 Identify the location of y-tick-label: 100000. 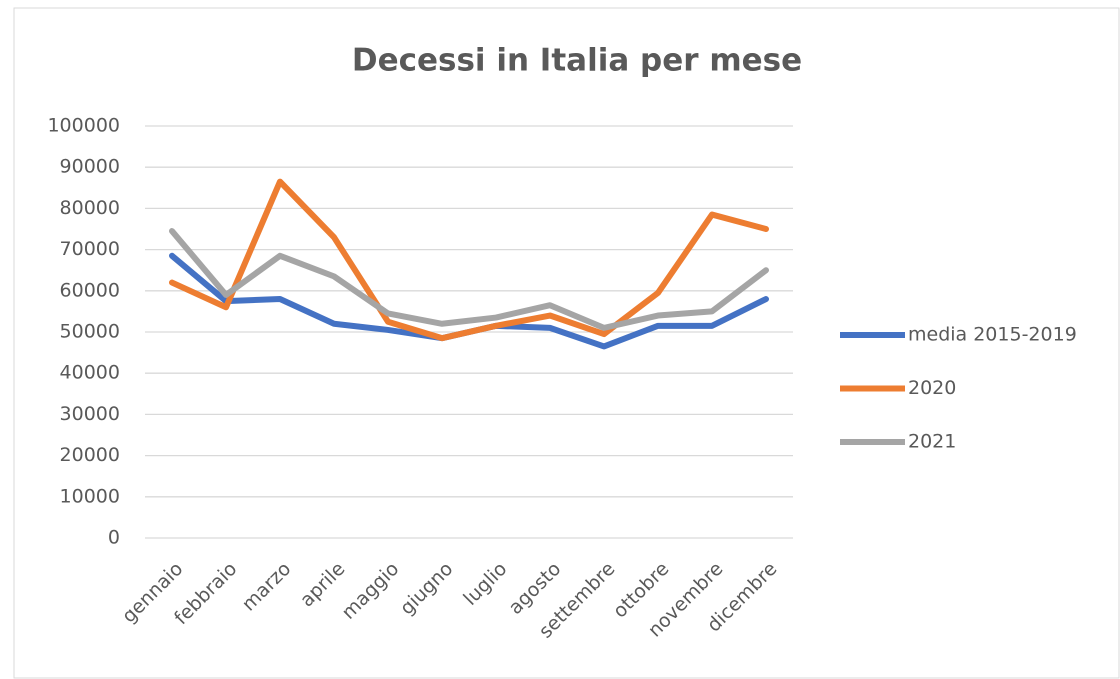
(83, 126).